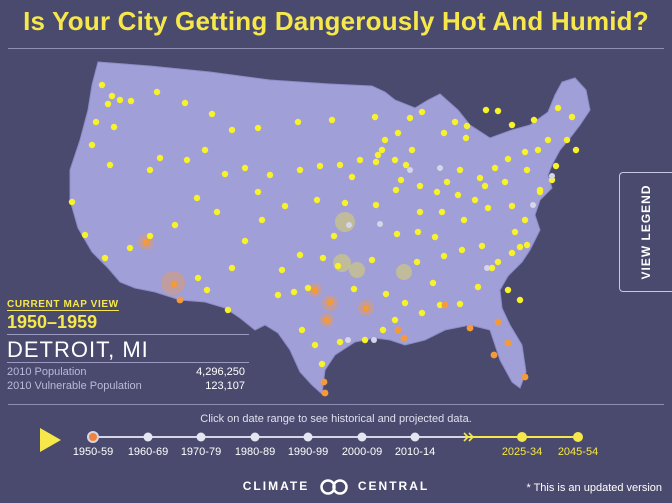  I want to click on timeline-node-2025-34: 2025-34, so click(522, 445).